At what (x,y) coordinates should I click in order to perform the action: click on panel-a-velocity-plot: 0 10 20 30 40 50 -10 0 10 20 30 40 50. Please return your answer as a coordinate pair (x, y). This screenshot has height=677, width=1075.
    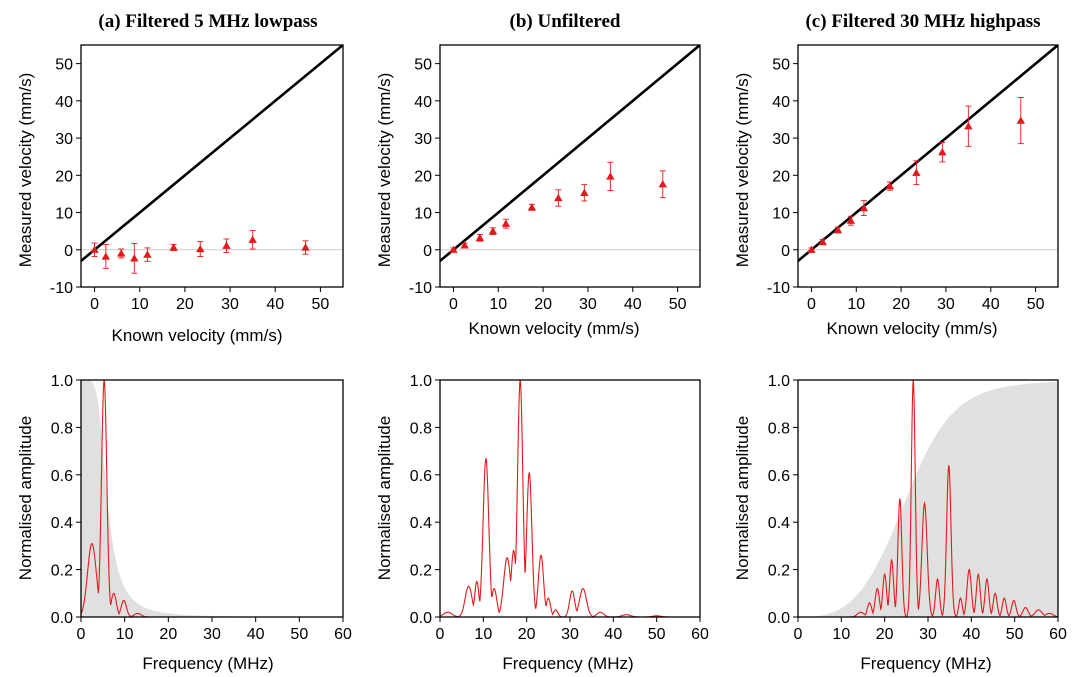
    Looking at the image, I should click on (197, 178).